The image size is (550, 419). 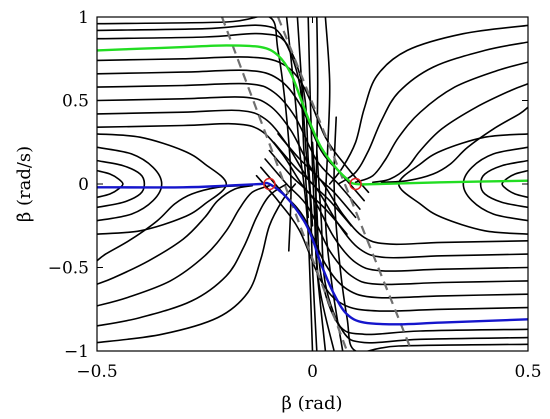 What do you see at coordinates (311, 403) in the screenshot?
I see `x-axis-label: β (rad)` at bounding box center [311, 403].